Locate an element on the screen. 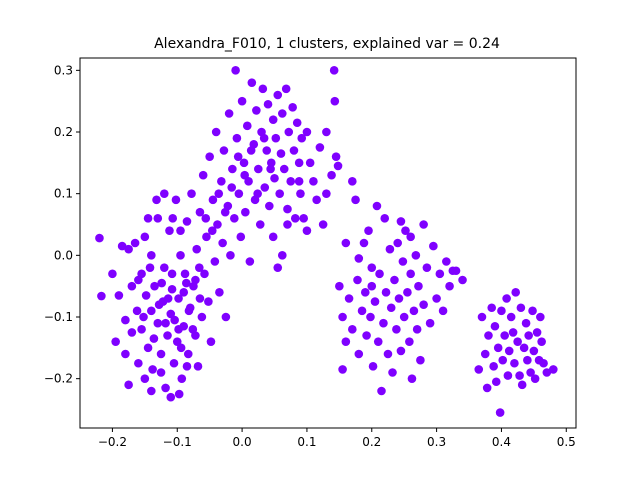 The height and width of the screenshot is (480, 640). x-tick-label: −0.1 is located at coordinates (177, 442).